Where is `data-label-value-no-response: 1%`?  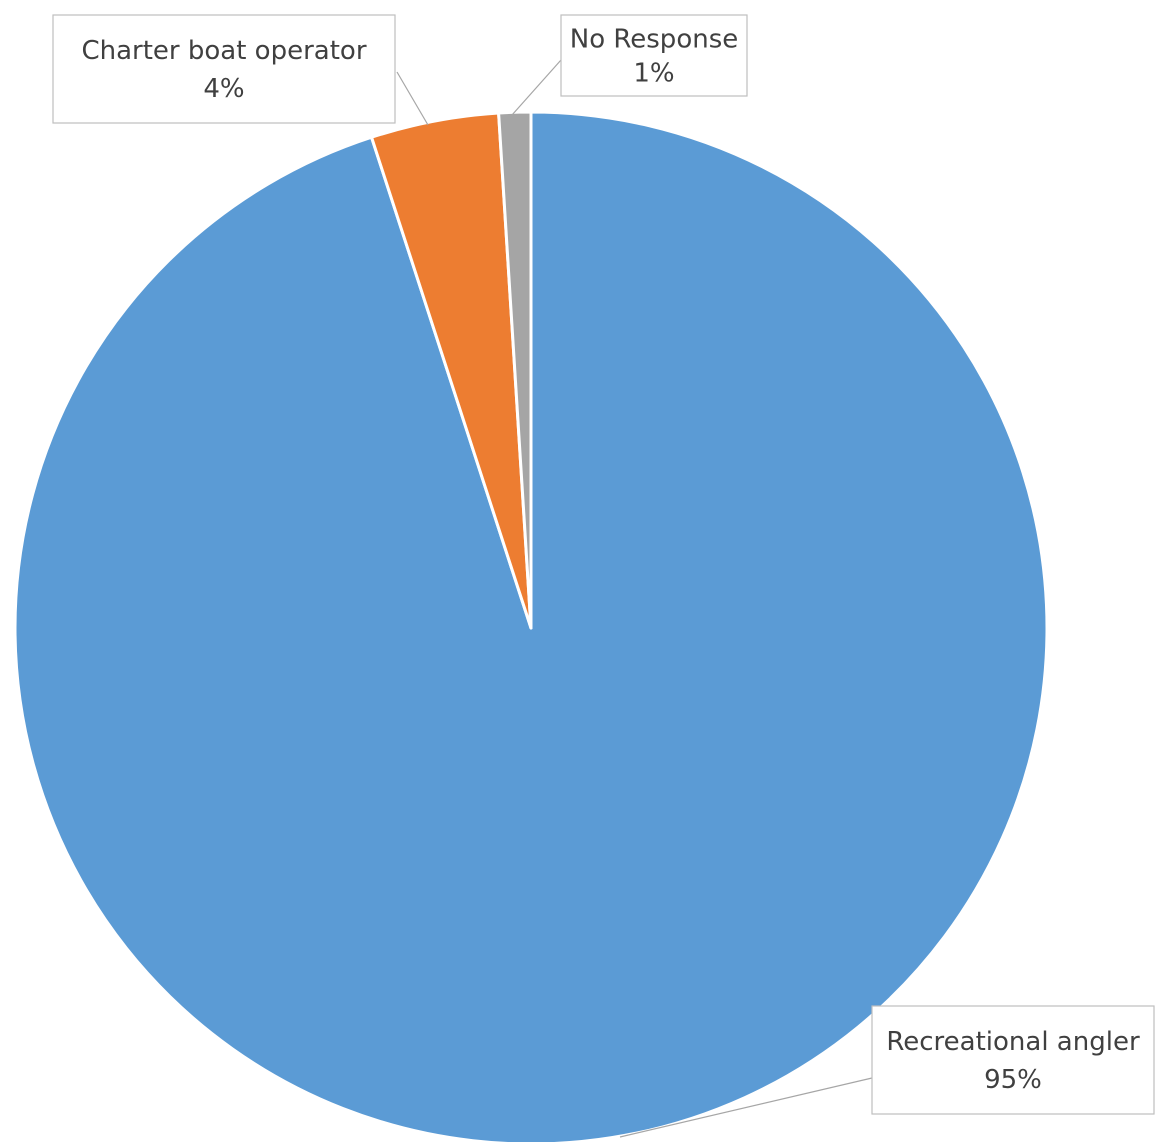
data-label-value-no-response: 1% is located at coordinates (653, 74).